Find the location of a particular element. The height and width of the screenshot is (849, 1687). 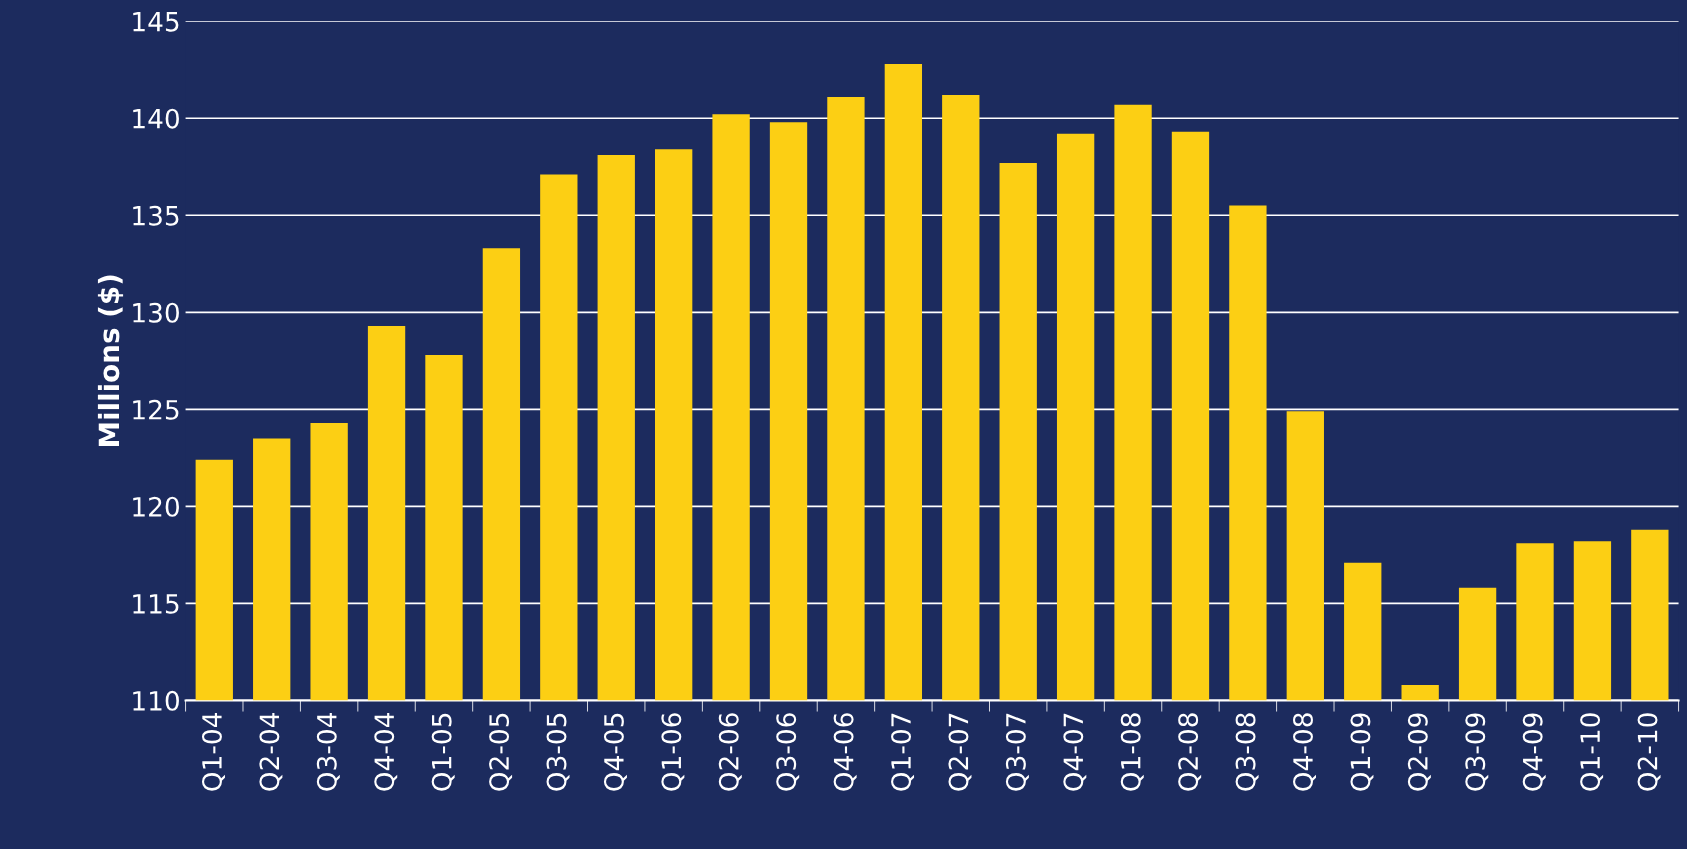

y-tick-label: 135 is located at coordinates (156, 215).